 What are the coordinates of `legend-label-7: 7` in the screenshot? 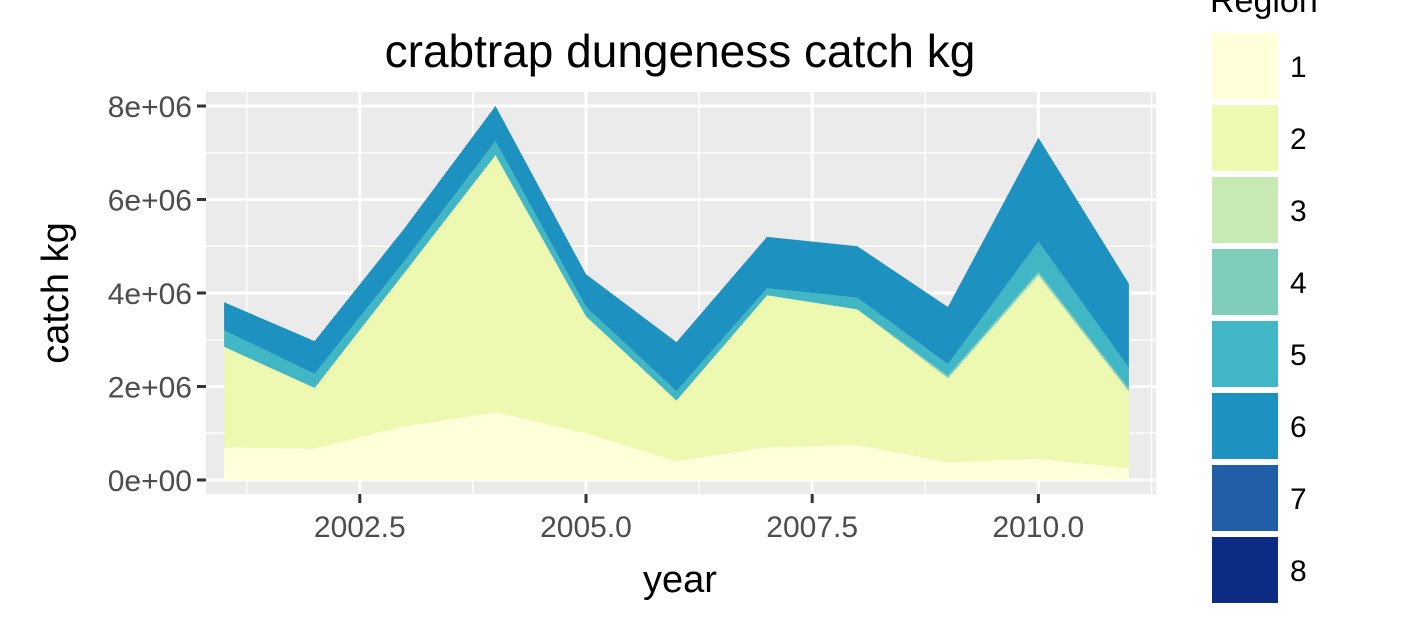 It's located at (1298, 499).